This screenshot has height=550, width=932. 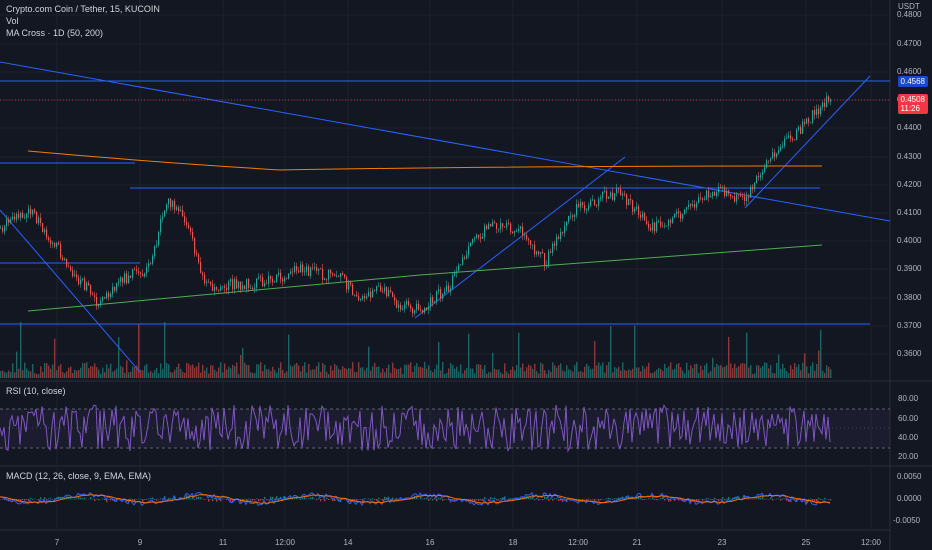 What do you see at coordinates (416, 349) in the screenshot?
I see `volume-bars` at bounding box center [416, 349].